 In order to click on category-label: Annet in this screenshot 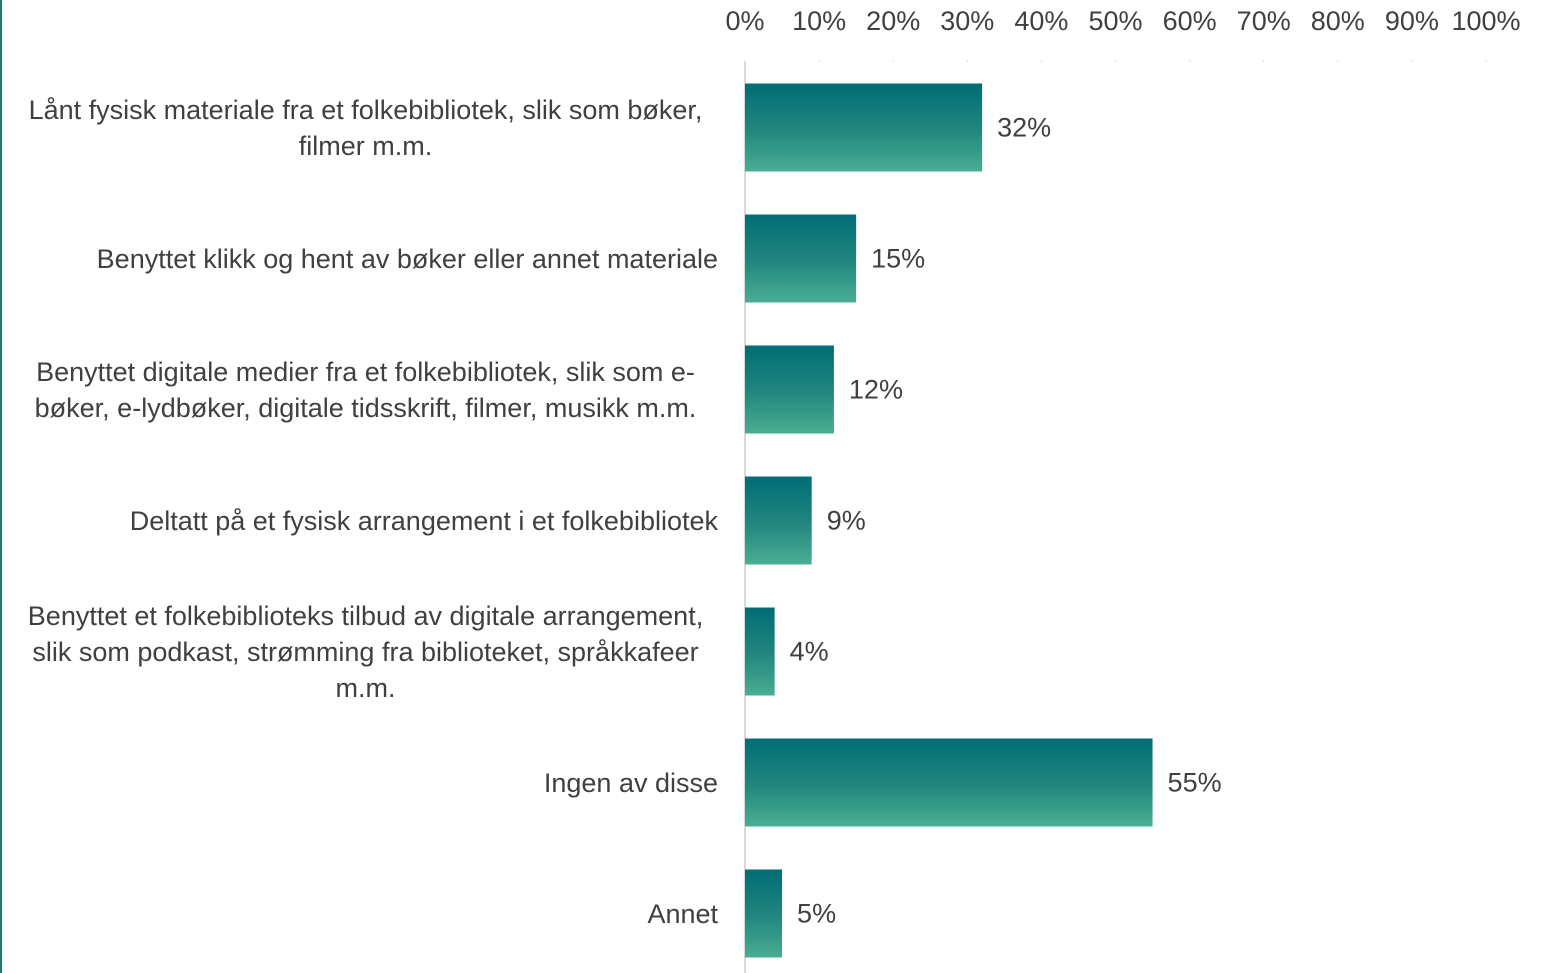, I will do `click(682, 913)`.